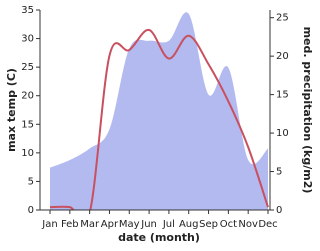  Describe the element at coordinates (267, 224) in the screenshot. I see `x-tick-label: Dec` at that location.